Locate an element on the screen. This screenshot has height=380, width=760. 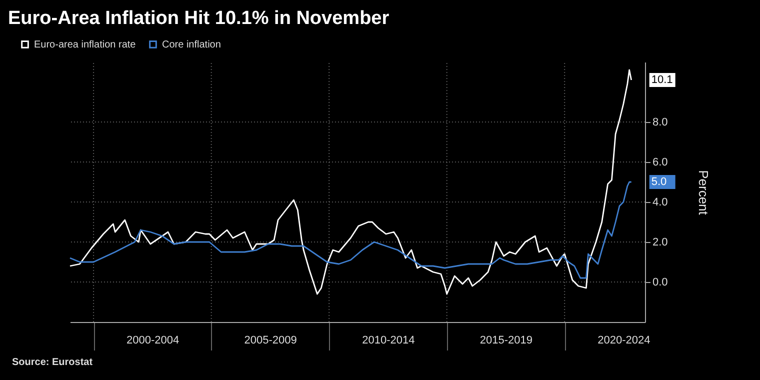
x-tick-label: 2020-2024 is located at coordinates (624, 340).